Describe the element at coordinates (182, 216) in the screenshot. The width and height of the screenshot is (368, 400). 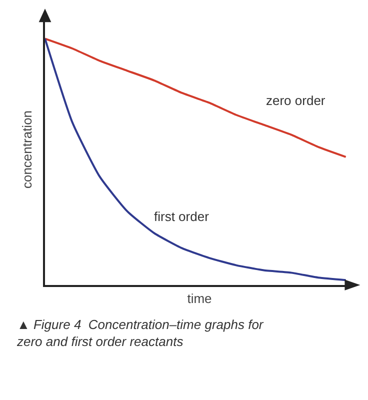
I see `series-label: first order` at that location.